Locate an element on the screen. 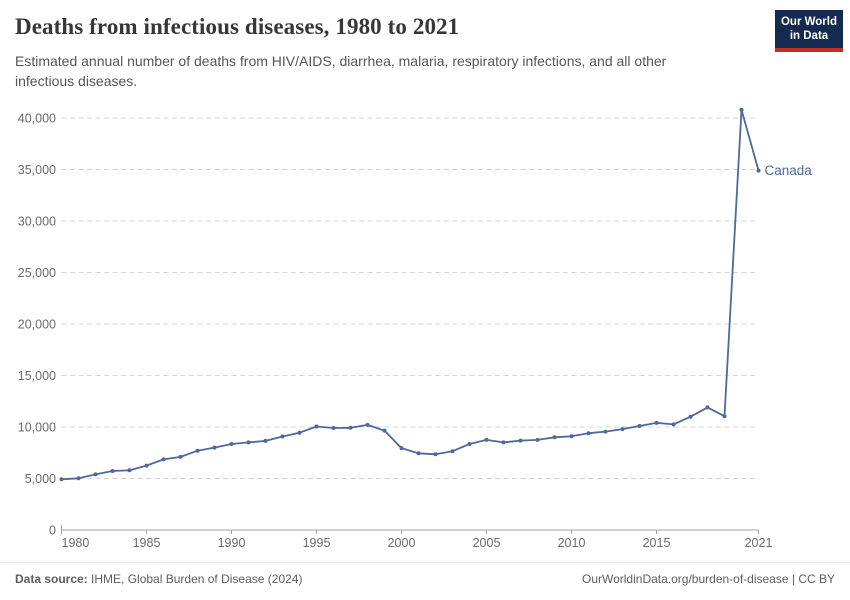 The height and width of the screenshot is (600, 850). y-tick-label: 5,000 is located at coordinates (40, 479).